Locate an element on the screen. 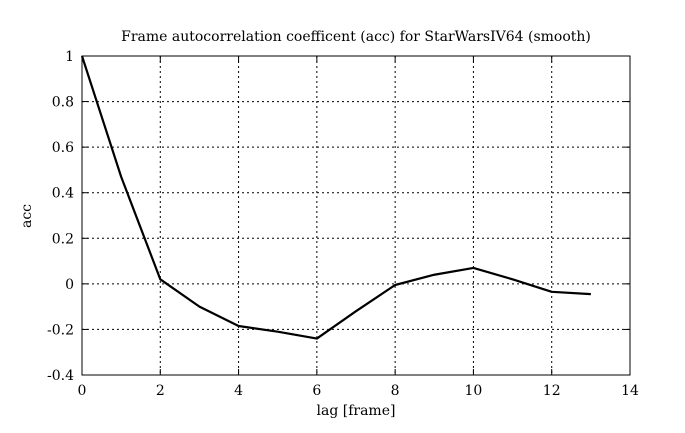 Image resolution: width=685 pixels, height=433 pixels. x-axis-label: lag [frame] is located at coordinates (356, 411).